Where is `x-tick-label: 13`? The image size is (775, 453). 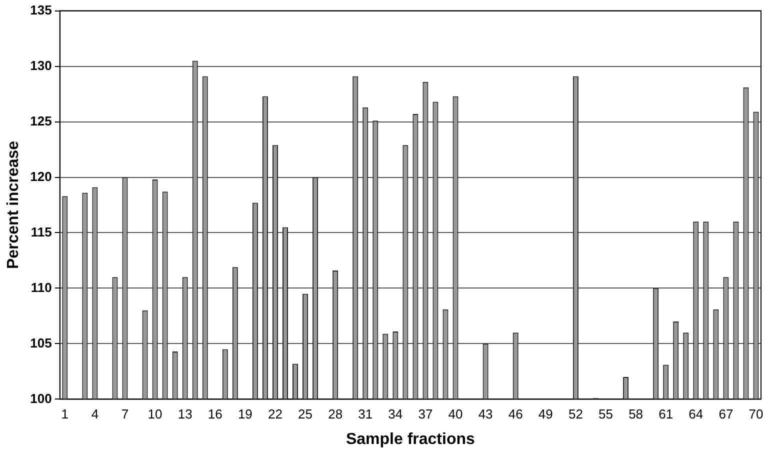 x-tick-label: 13 is located at coordinates (185, 414).